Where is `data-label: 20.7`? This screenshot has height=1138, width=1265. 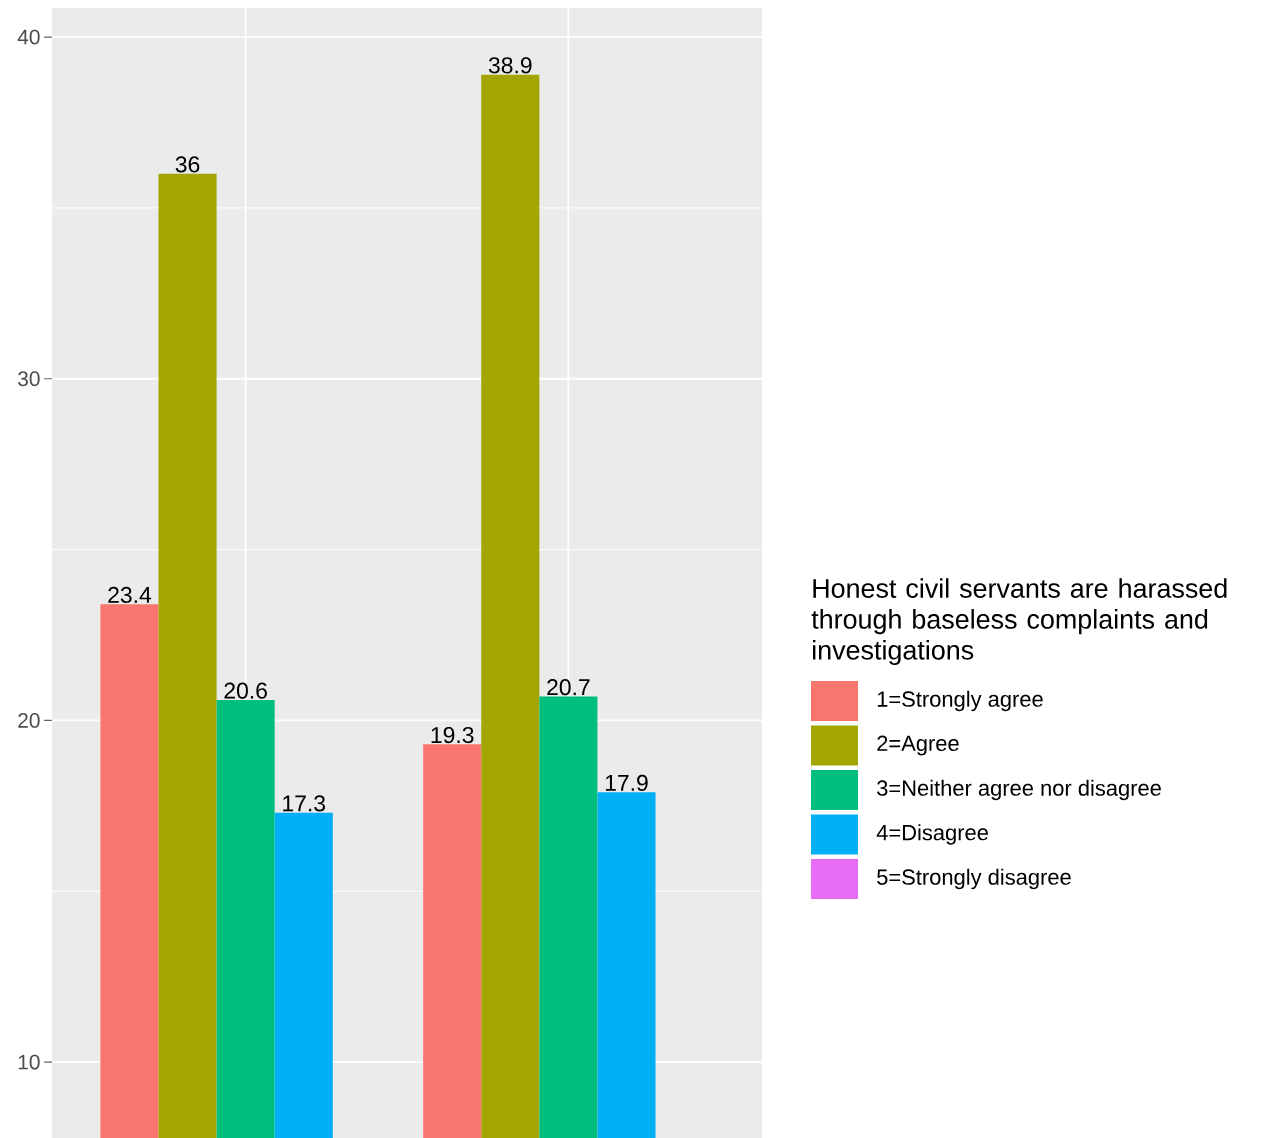 data-label: 20.7 is located at coordinates (568, 687).